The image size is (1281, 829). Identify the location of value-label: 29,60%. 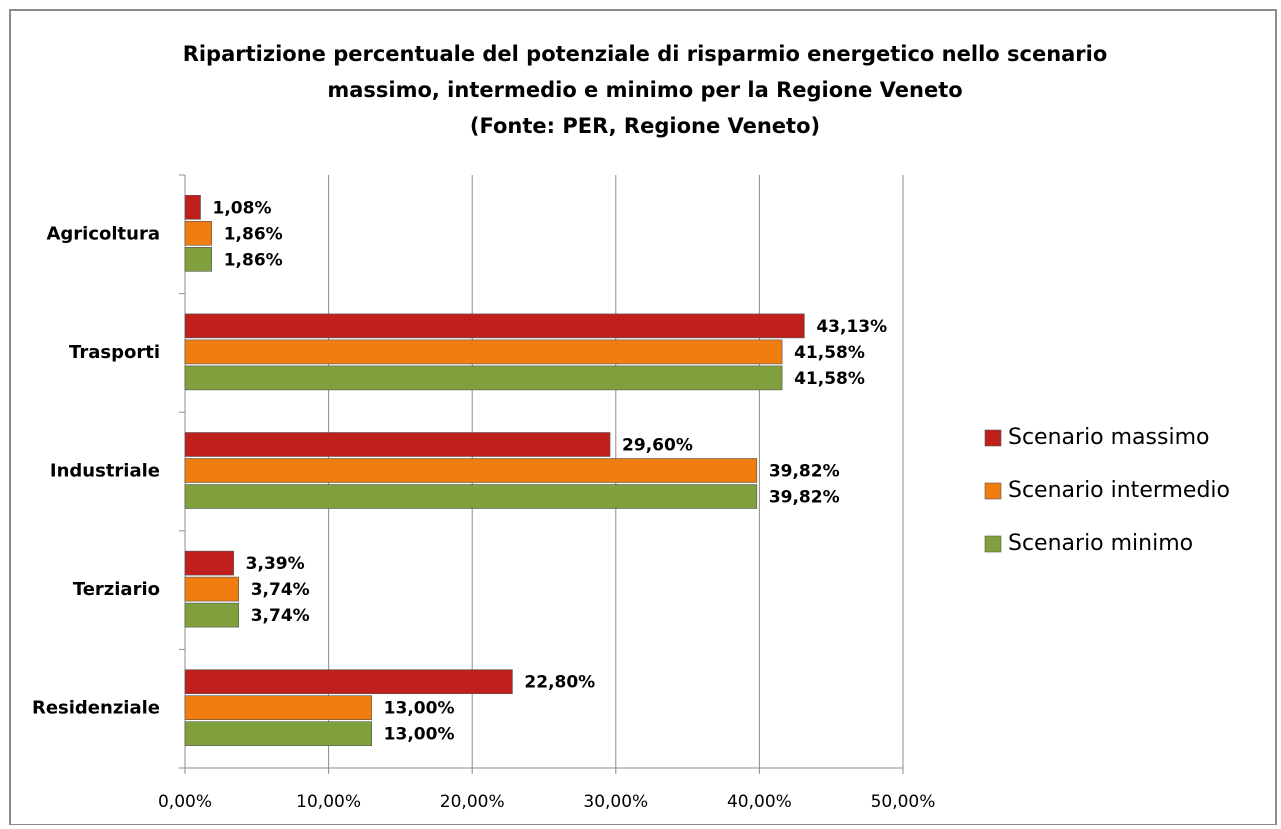
(657, 446).